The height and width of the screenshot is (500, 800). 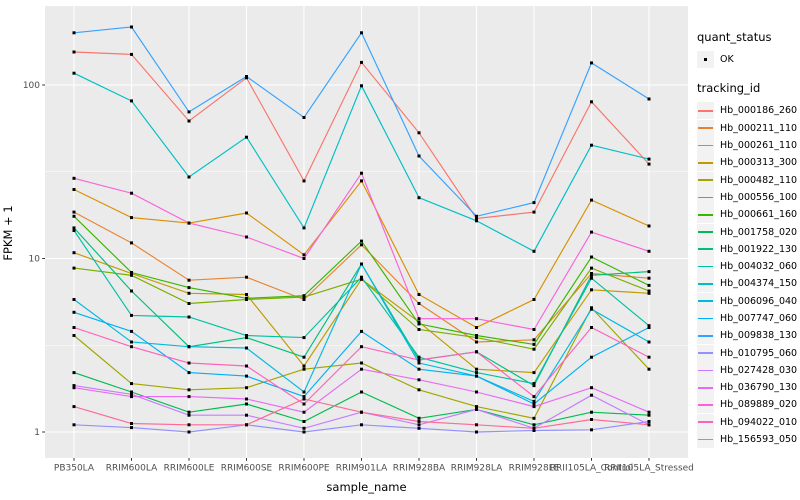 I want to click on legend-label: Hb_004374_150, so click(x=759, y=284).